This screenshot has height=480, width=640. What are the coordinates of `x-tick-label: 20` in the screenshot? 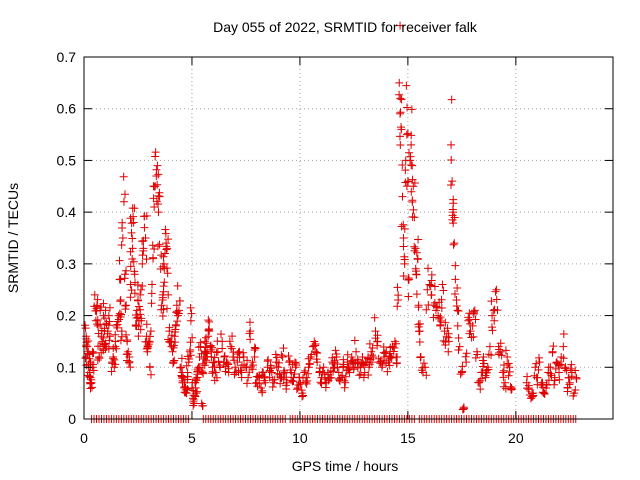 It's located at (516, 438).